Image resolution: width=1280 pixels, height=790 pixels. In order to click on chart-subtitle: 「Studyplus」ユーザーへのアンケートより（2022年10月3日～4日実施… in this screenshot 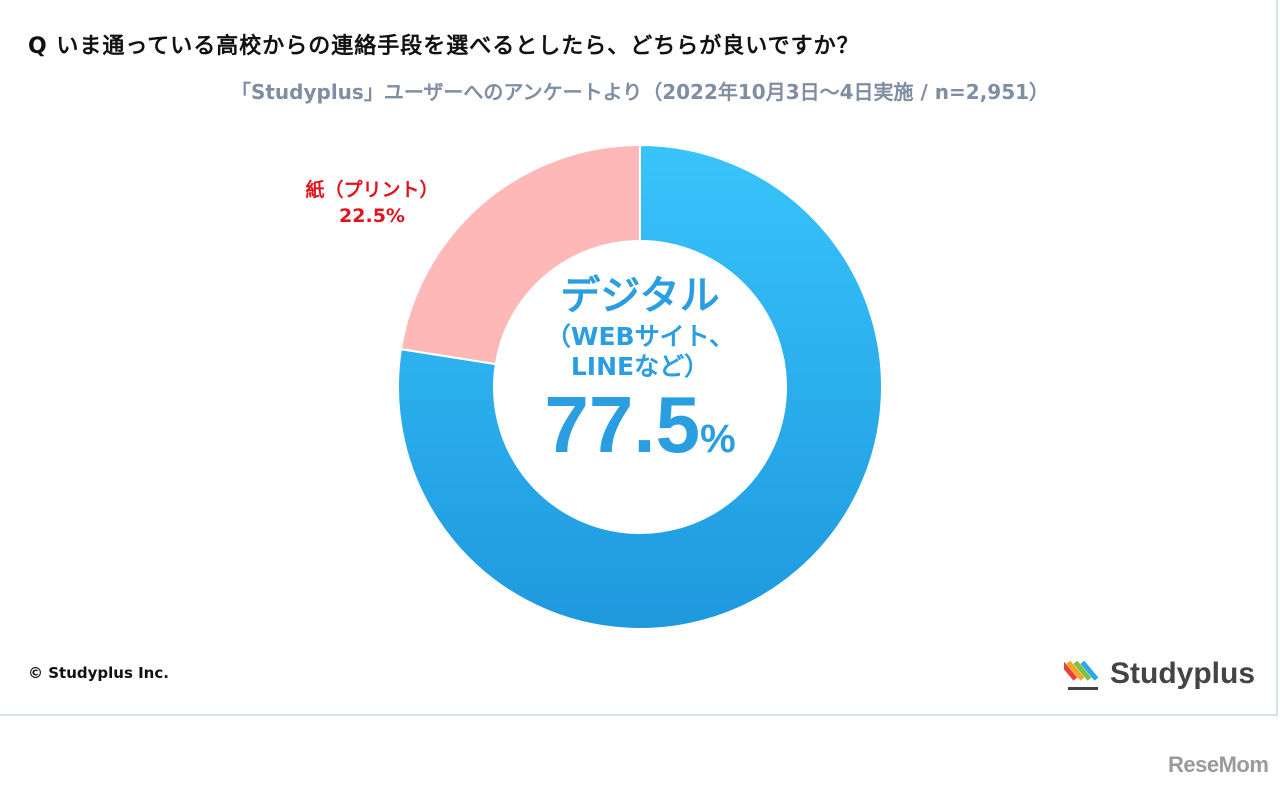, I will do `click(640, 92)`.